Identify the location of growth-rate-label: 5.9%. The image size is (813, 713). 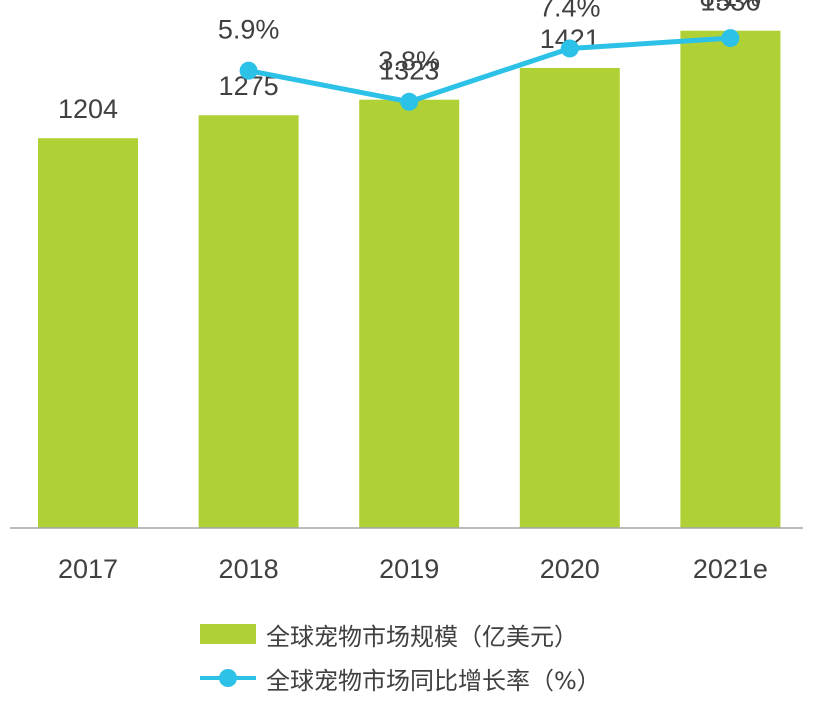
(249, 30).